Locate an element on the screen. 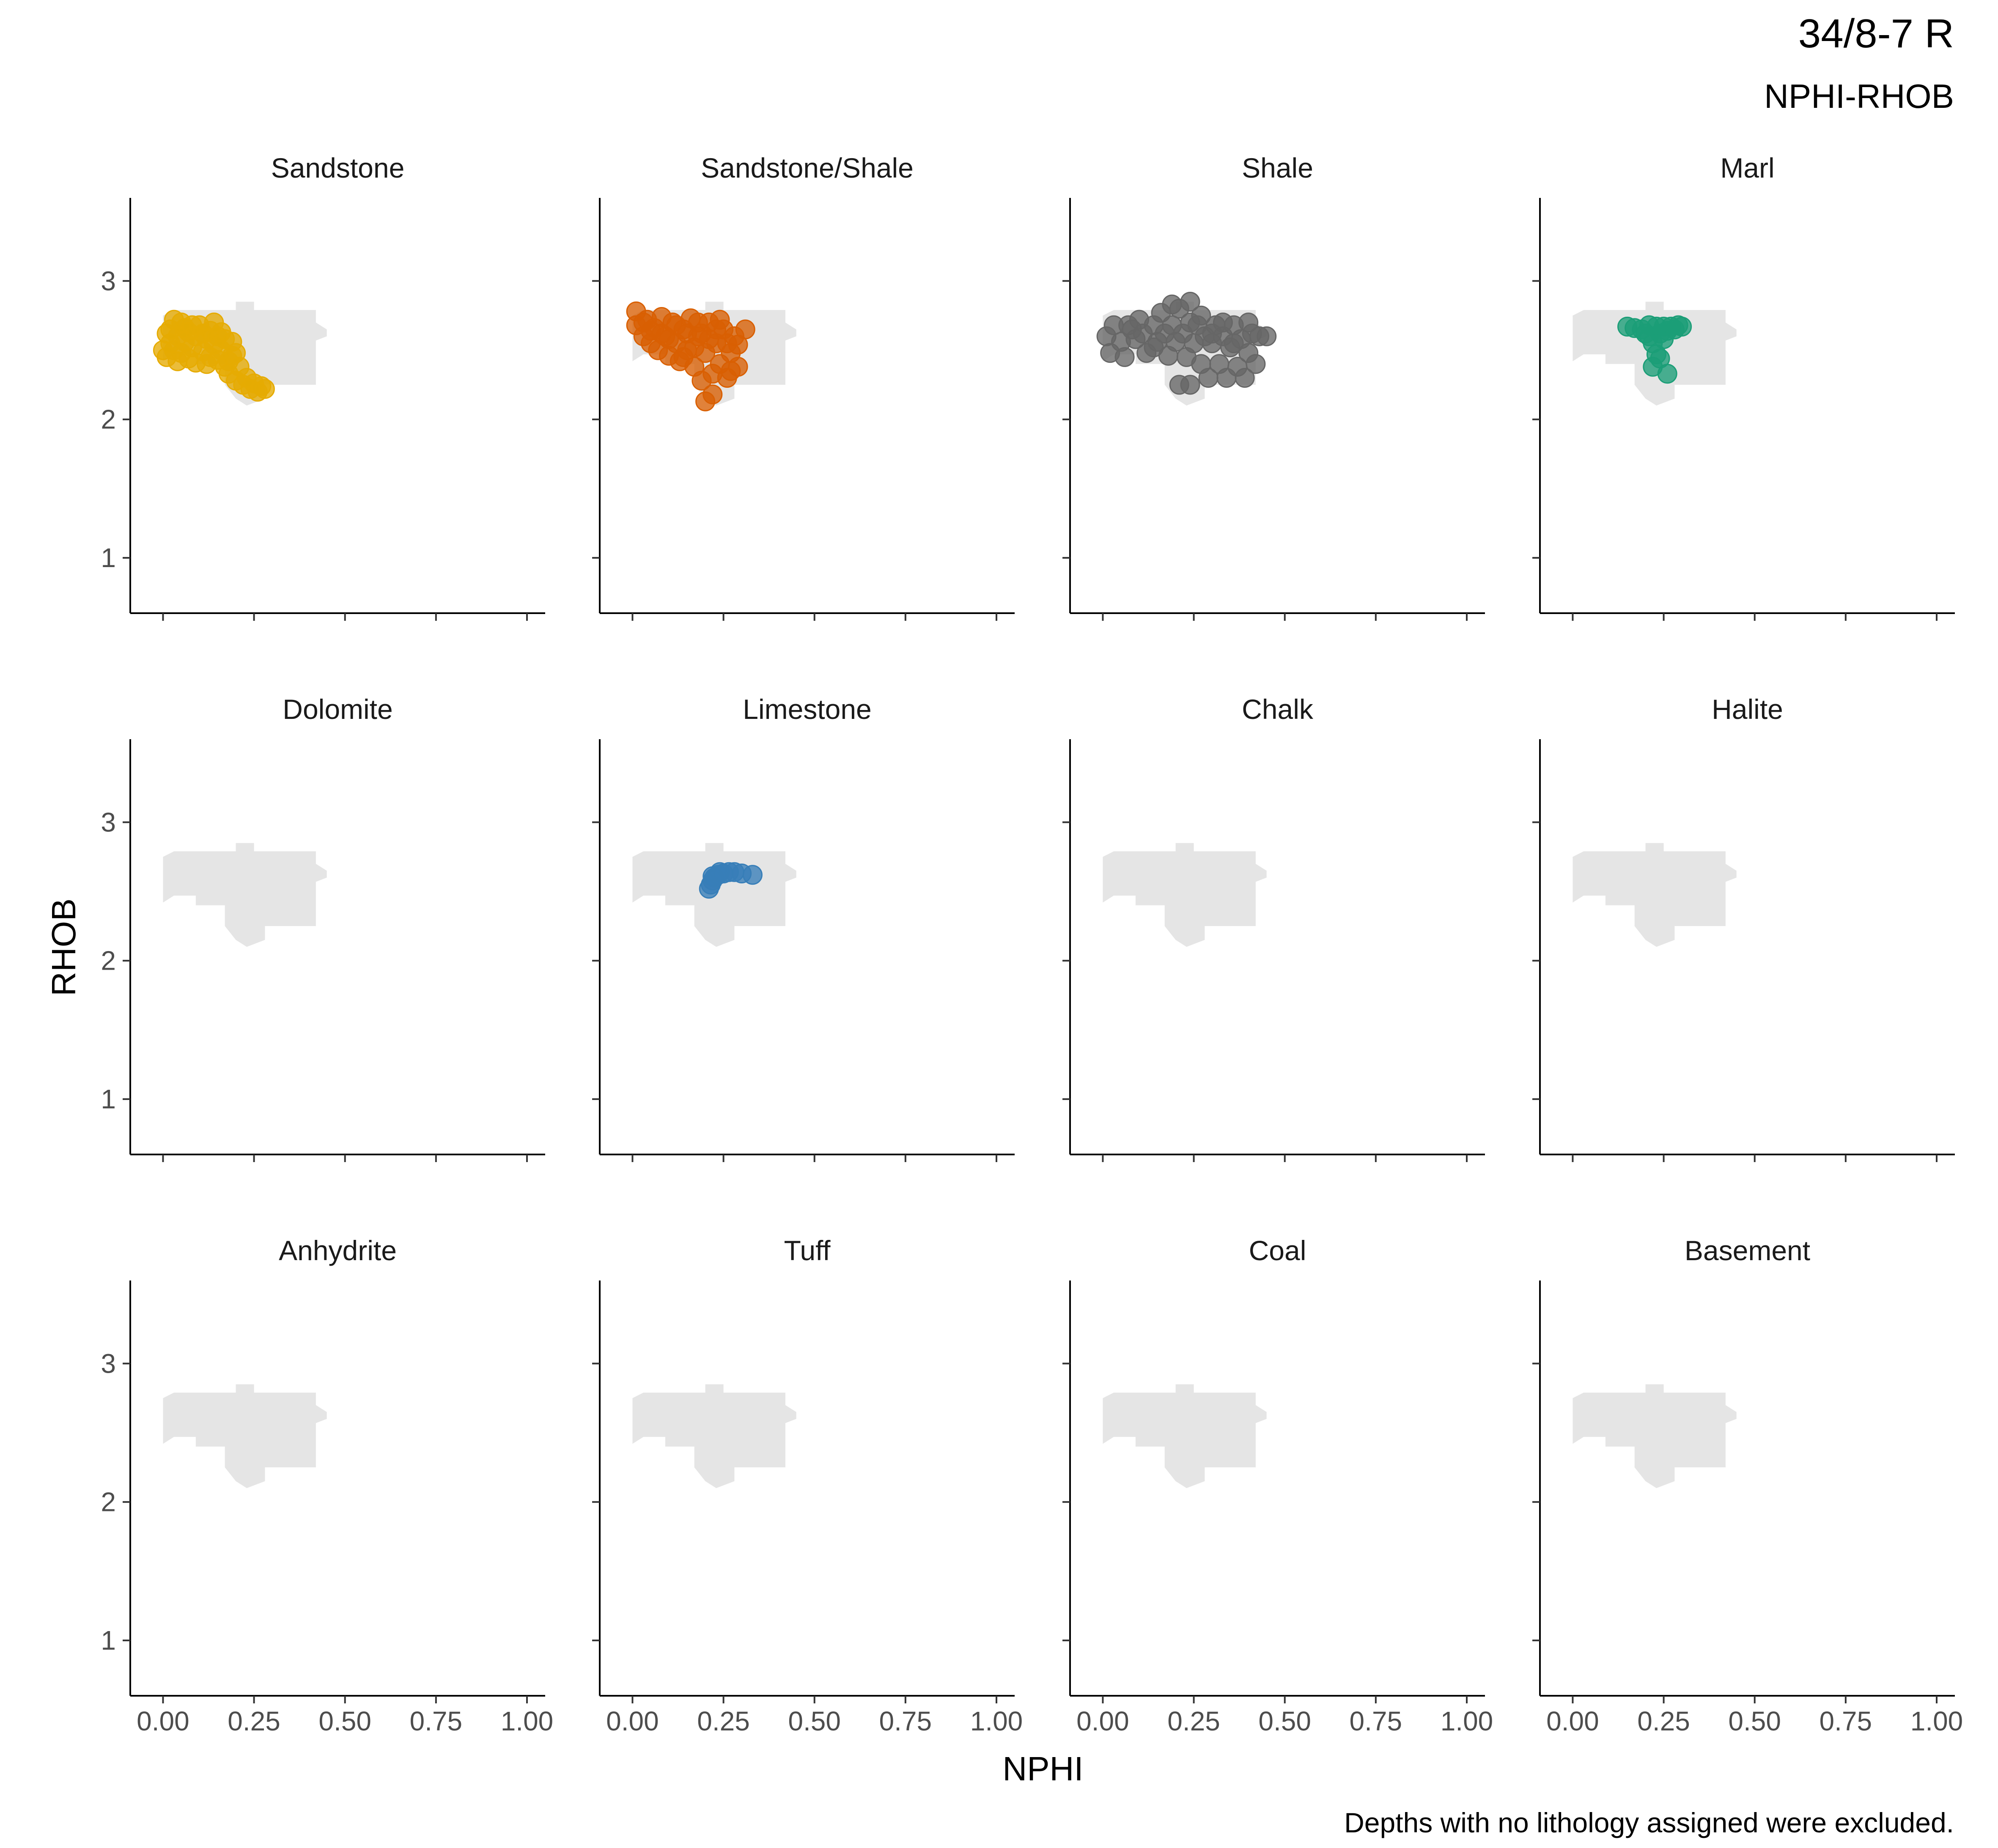  facet-panel-limestone: Limestone is located at coordinates (803, 928).